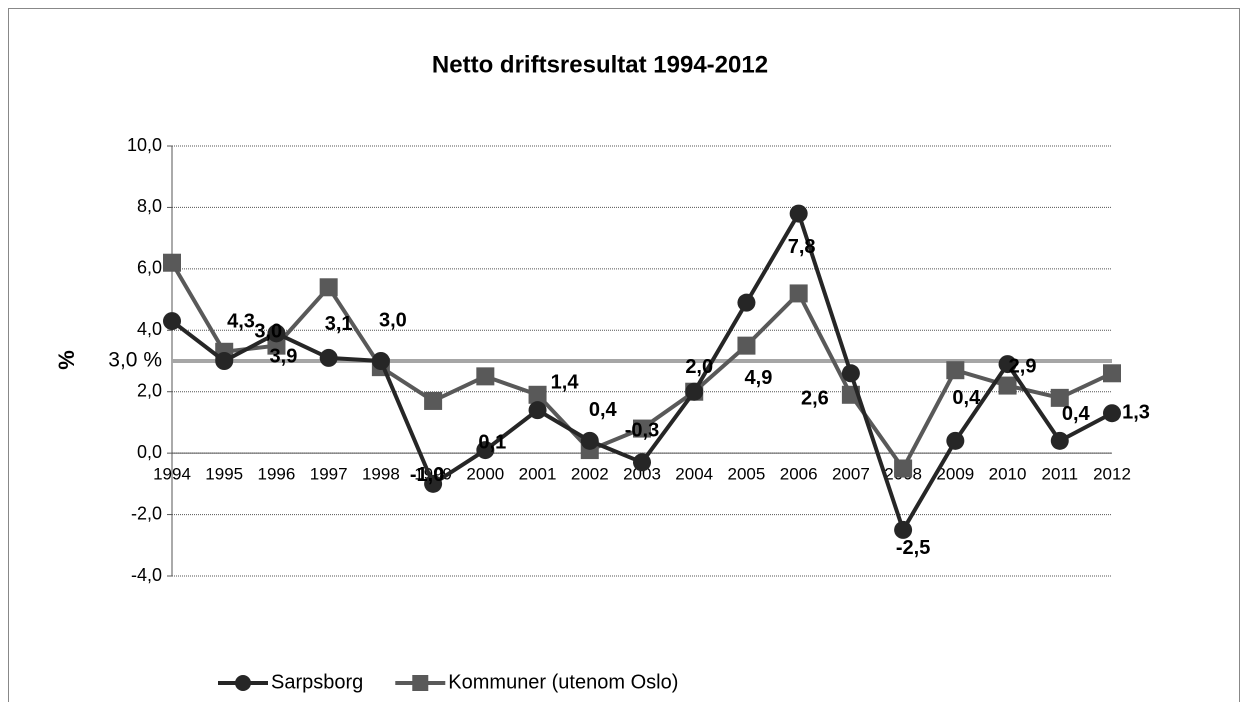 Image resolution: width=1248 pixels, height=702 pixels. What do you see at coordinates (144, 145) in the screenshot?
I see `y-tick-label: 10,0` at bounding box center [144, 145].